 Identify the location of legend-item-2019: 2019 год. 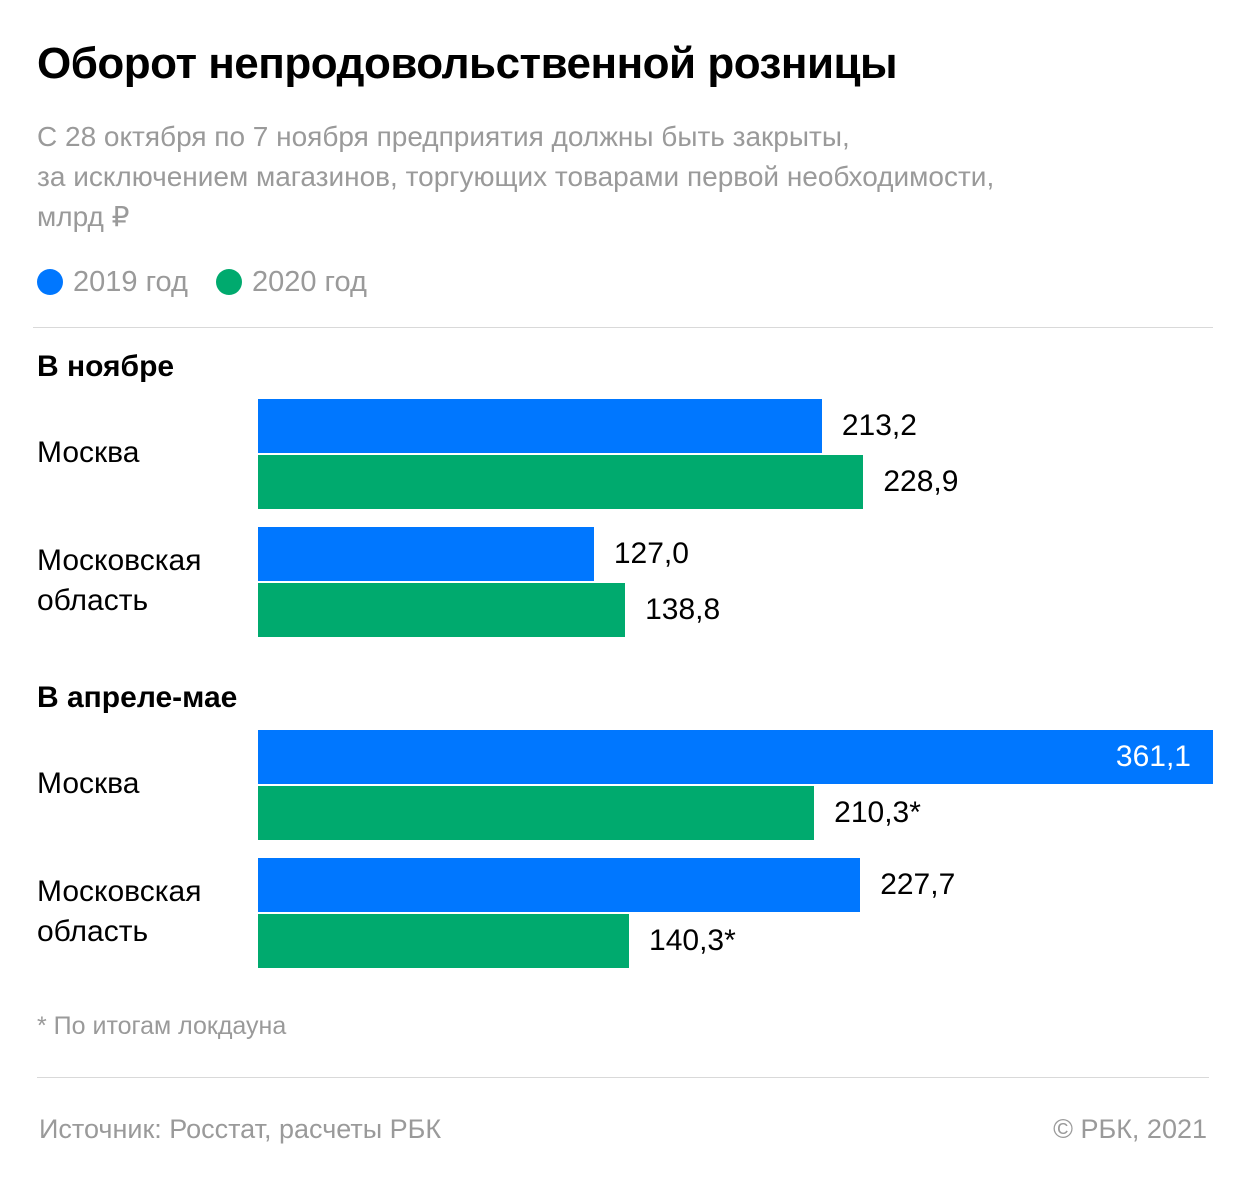
(112, 282).